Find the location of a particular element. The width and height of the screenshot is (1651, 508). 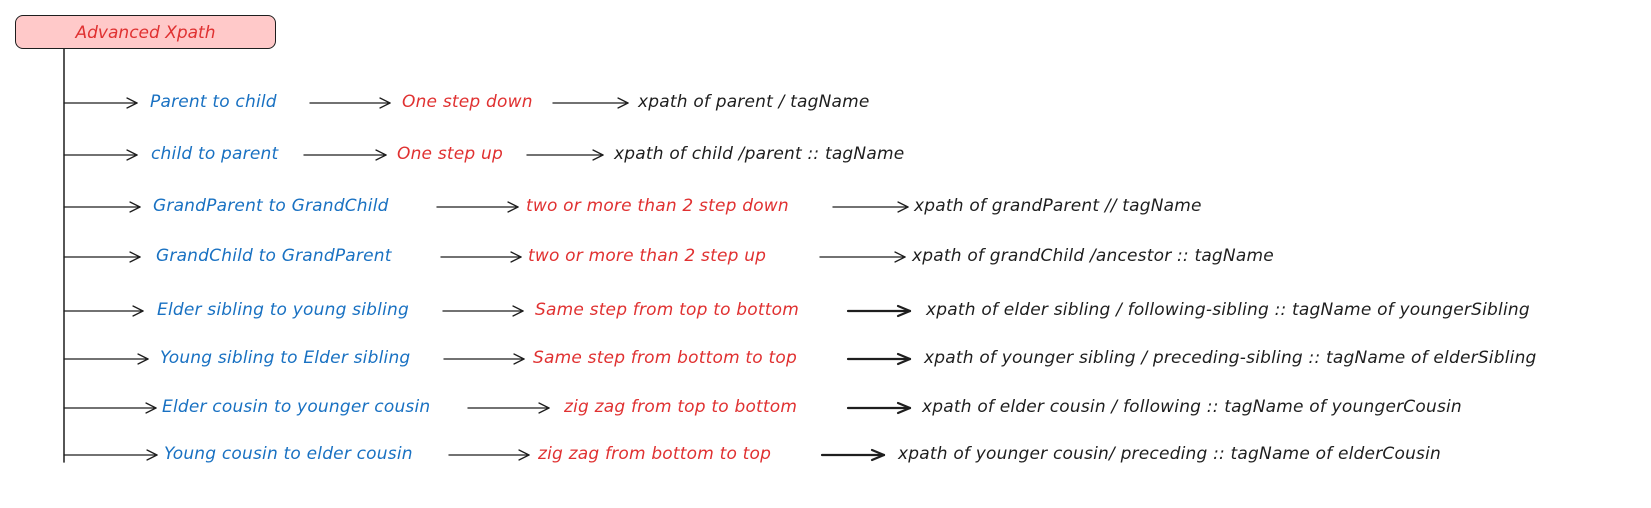

relation-label: Parent to child is located at coordinates (213, 102).